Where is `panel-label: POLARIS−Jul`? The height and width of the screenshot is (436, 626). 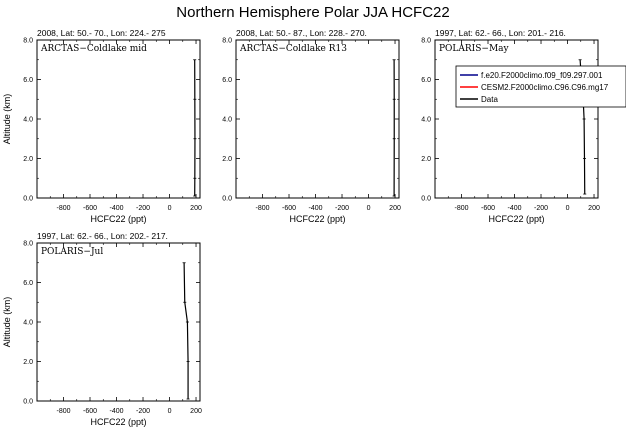 panel-label: POLARIS−Jul is located at coordinates (72, 252).